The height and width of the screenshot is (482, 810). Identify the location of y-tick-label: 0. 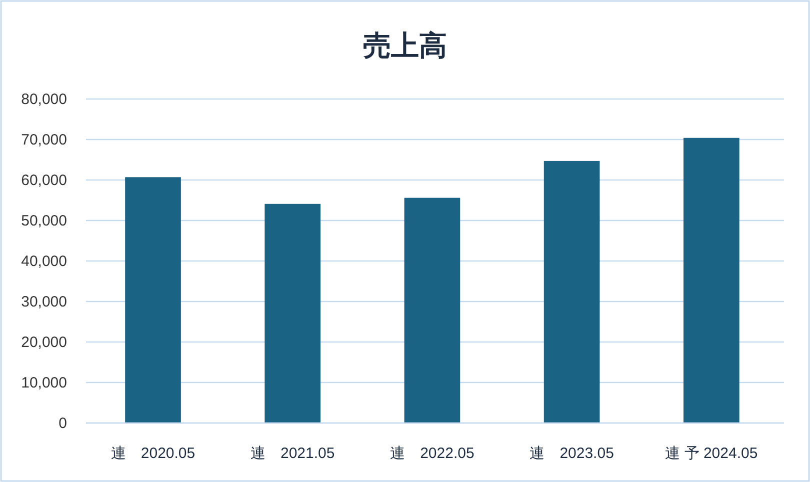
(62, 423).